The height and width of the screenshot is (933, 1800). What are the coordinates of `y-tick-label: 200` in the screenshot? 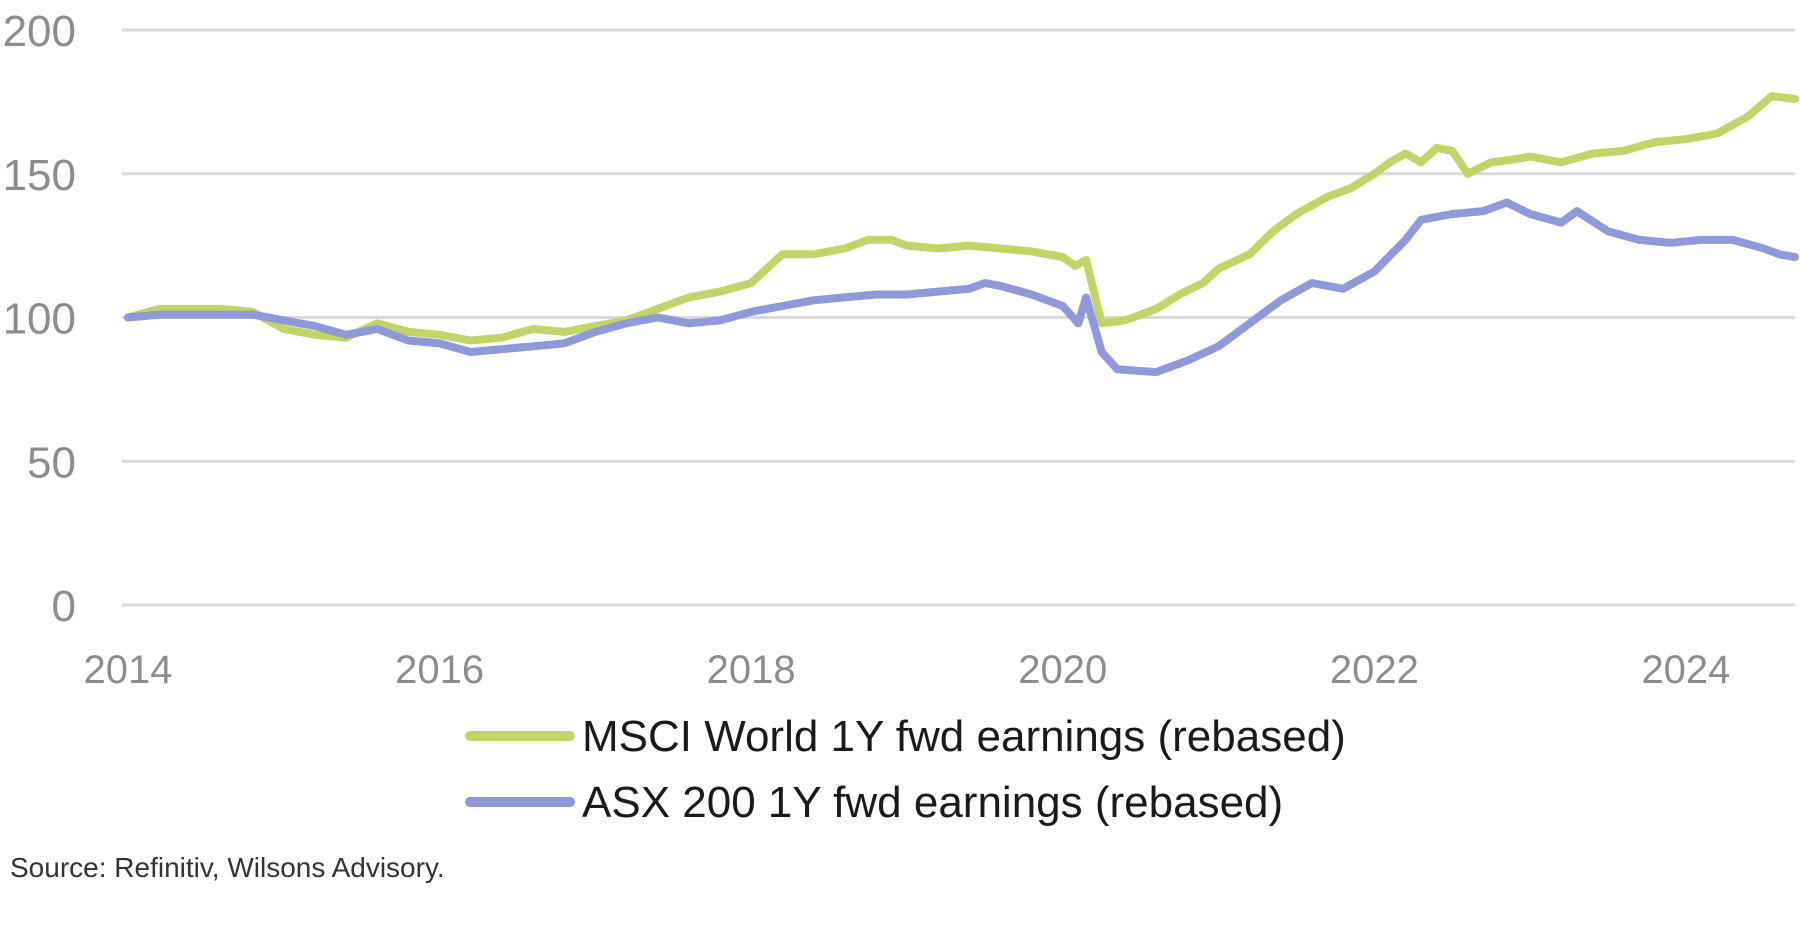 It's located at (39, 31).